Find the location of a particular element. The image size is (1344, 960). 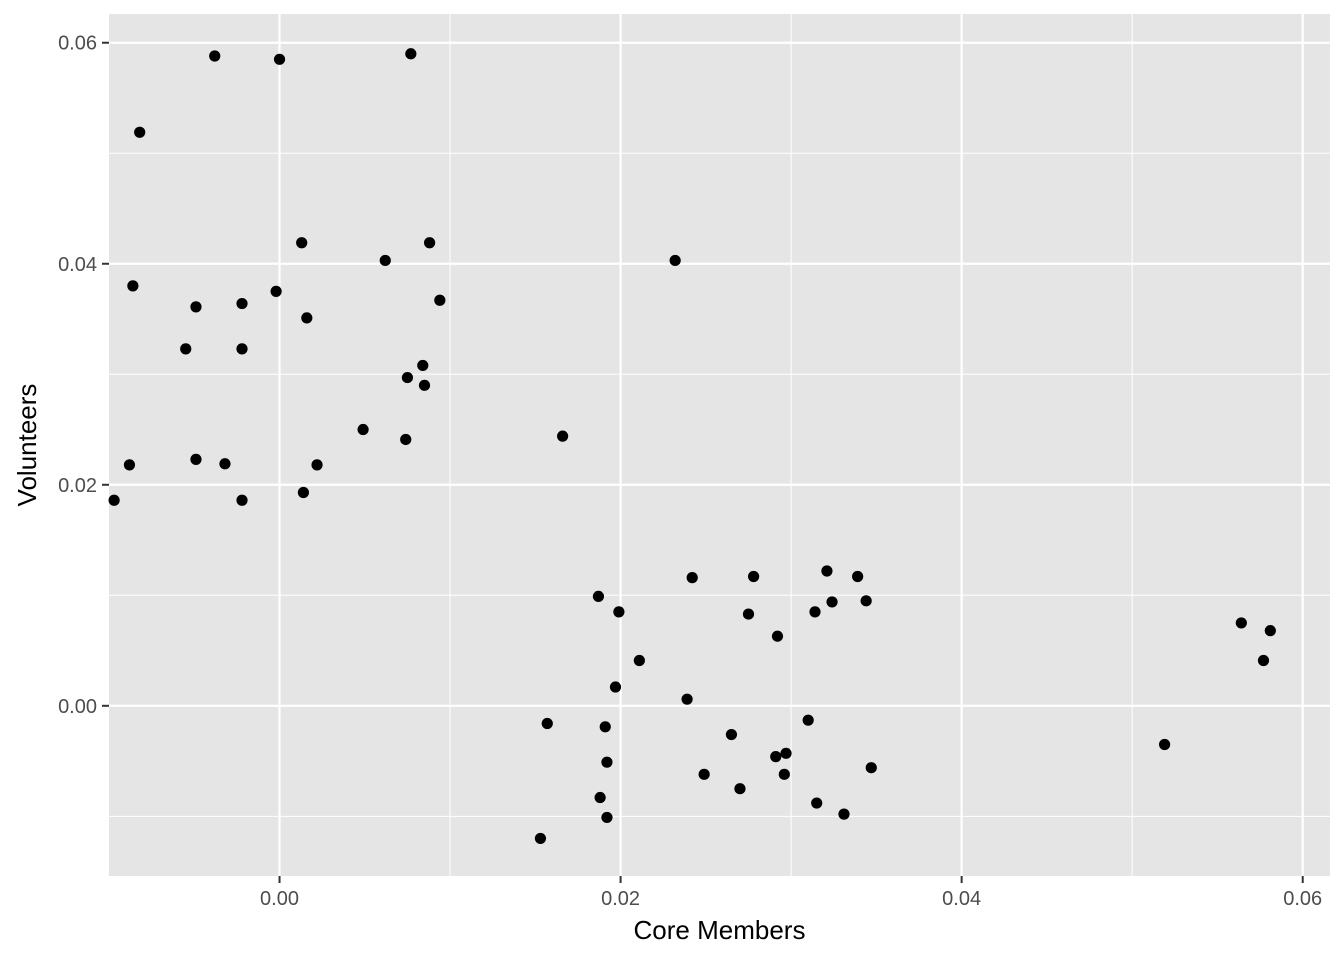

y-tick-label: 0.00 is located at coordinates (77, 707).